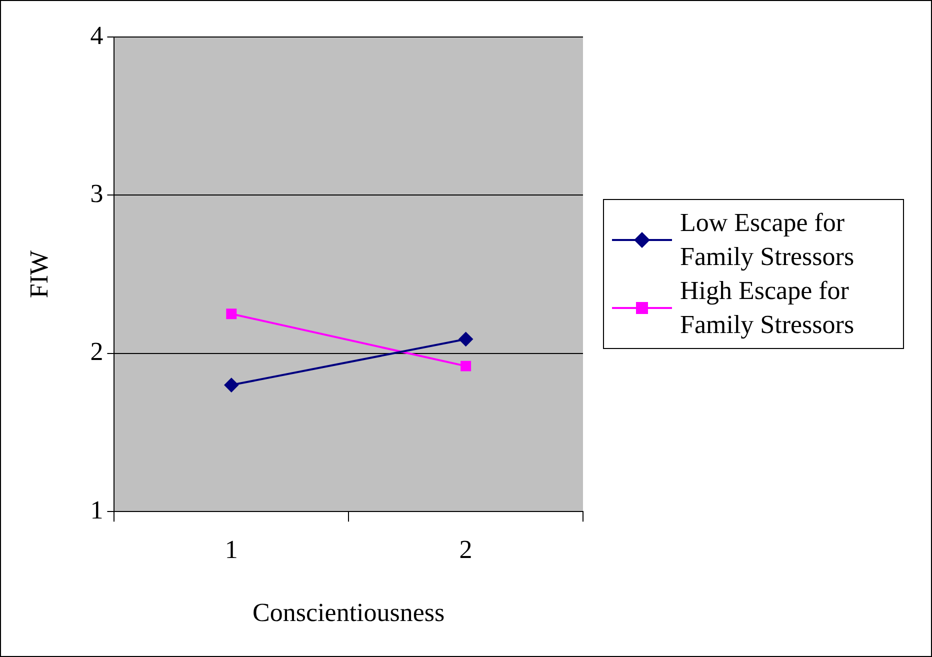  Describe the element at coordinates (768, 308) in the screenshot. I see `legend-label: High Escape for Family Stressors` at that location.